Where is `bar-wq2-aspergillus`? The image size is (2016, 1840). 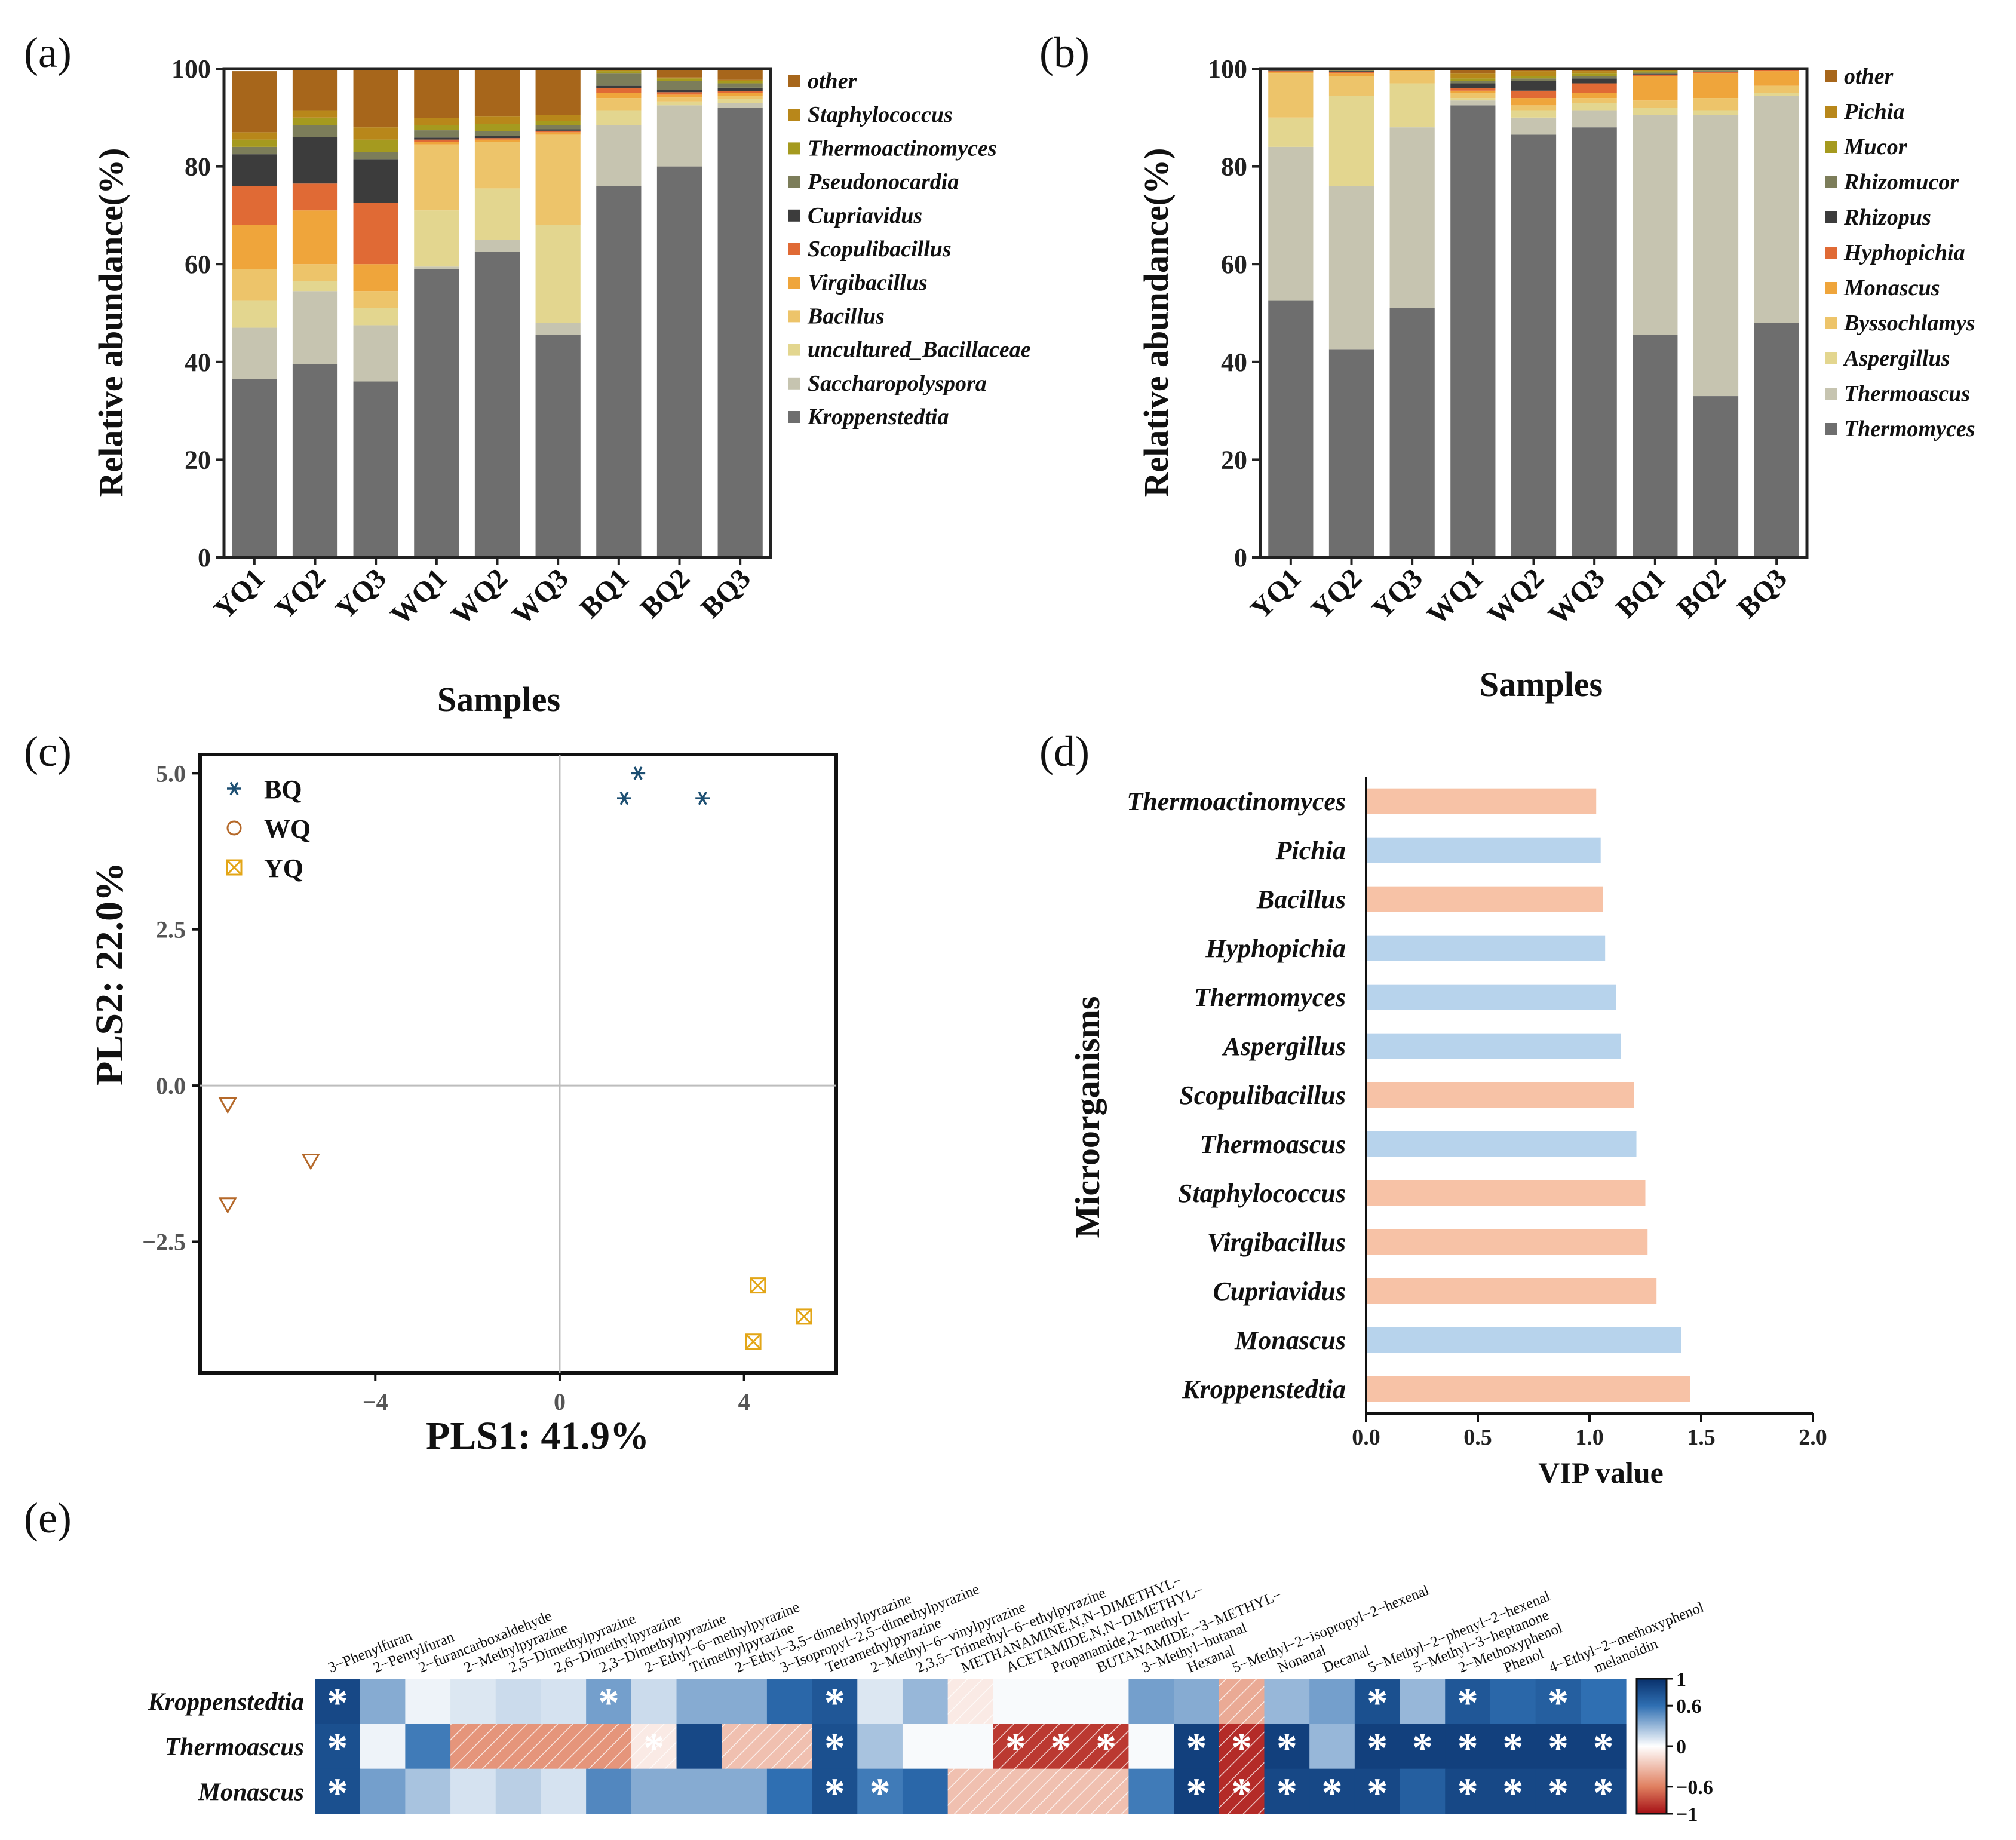 bar-wq2-aspergillus is located at coordinates (1534, 114).